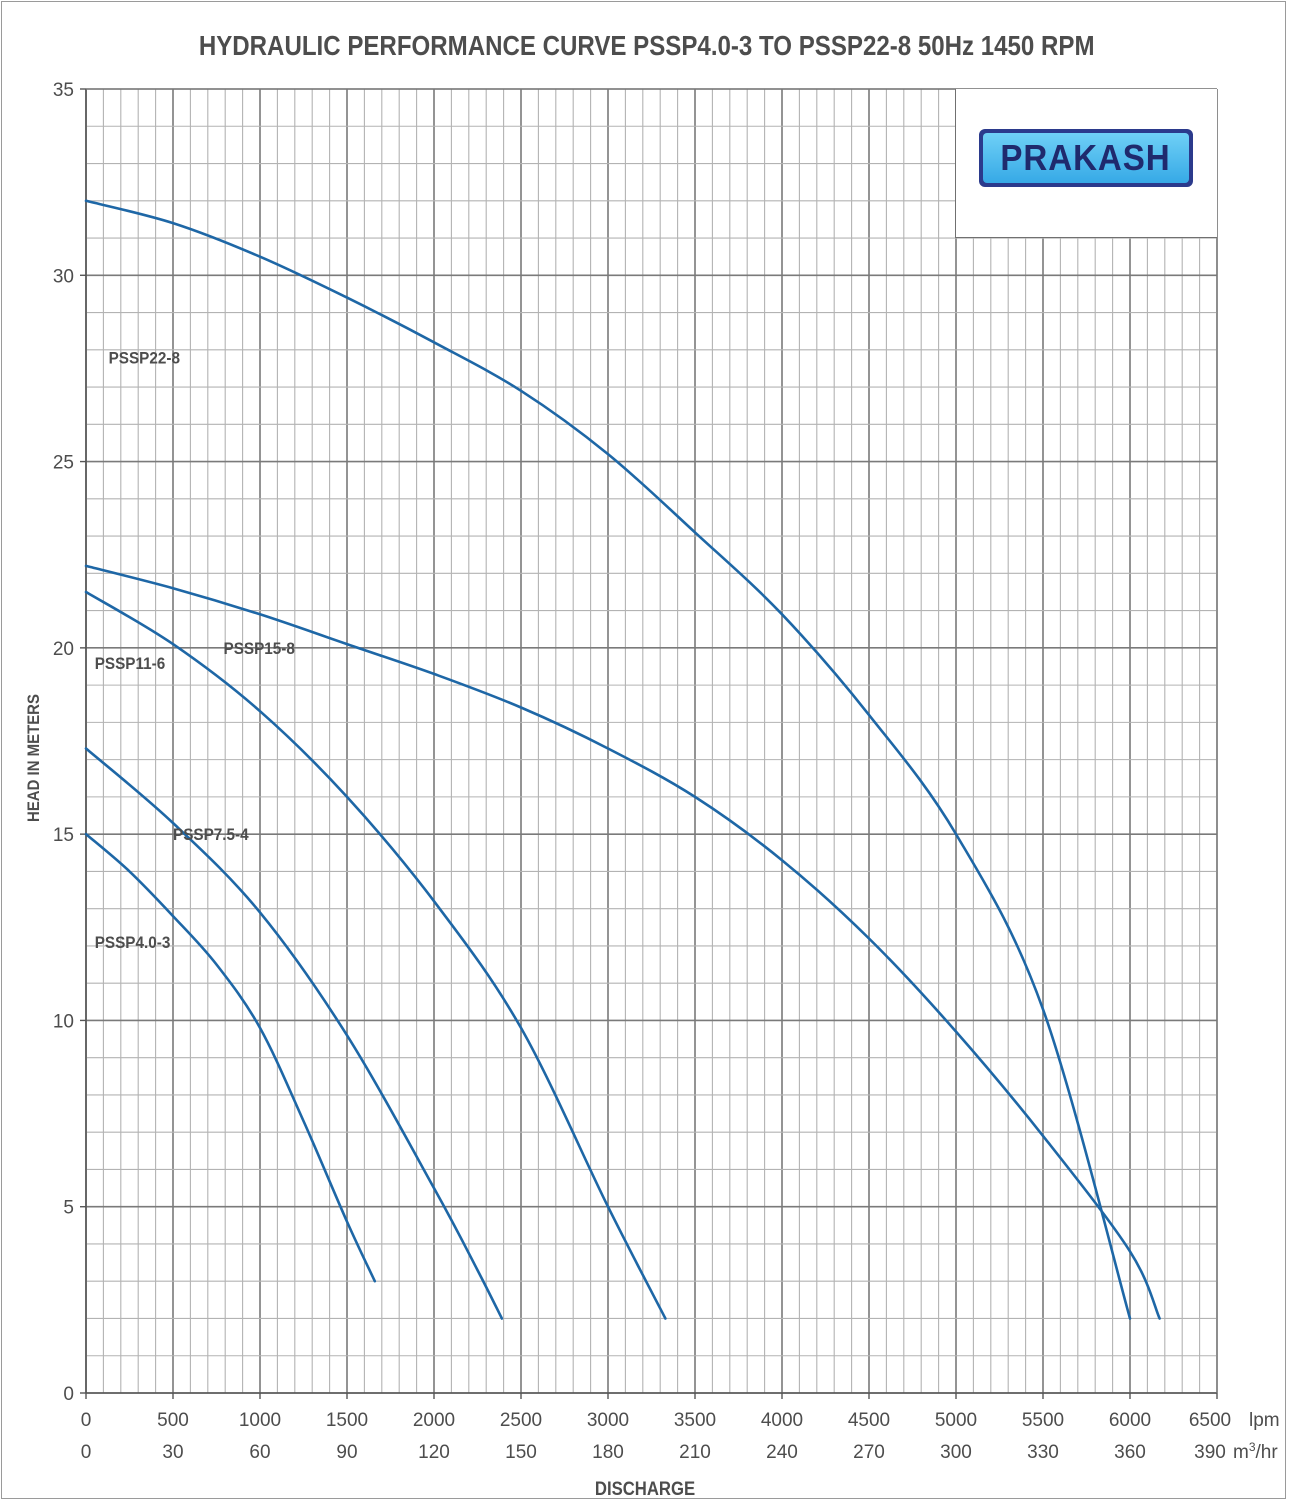 This screenshot has height=1501, width=1289. I want to click on x-unit-lpm: lpm, so click(1264, 1420).